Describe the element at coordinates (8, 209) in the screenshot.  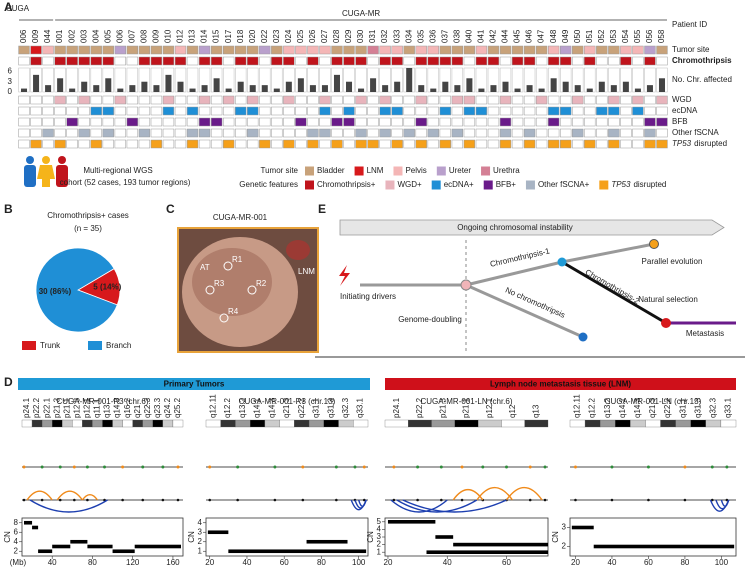
I see `panel-letter: B` at that location.